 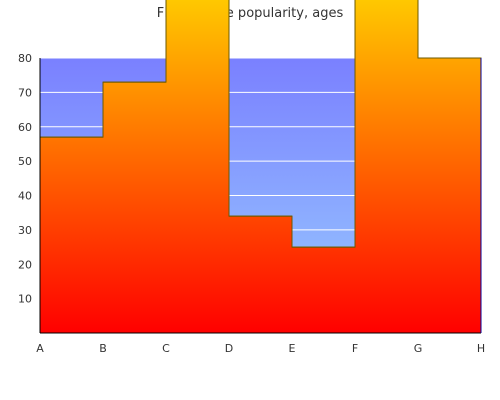 What do you see at coordinates (25, 196) in the screenshot?
I see `y-tick-label: 40` at bounding box center [25, 196].